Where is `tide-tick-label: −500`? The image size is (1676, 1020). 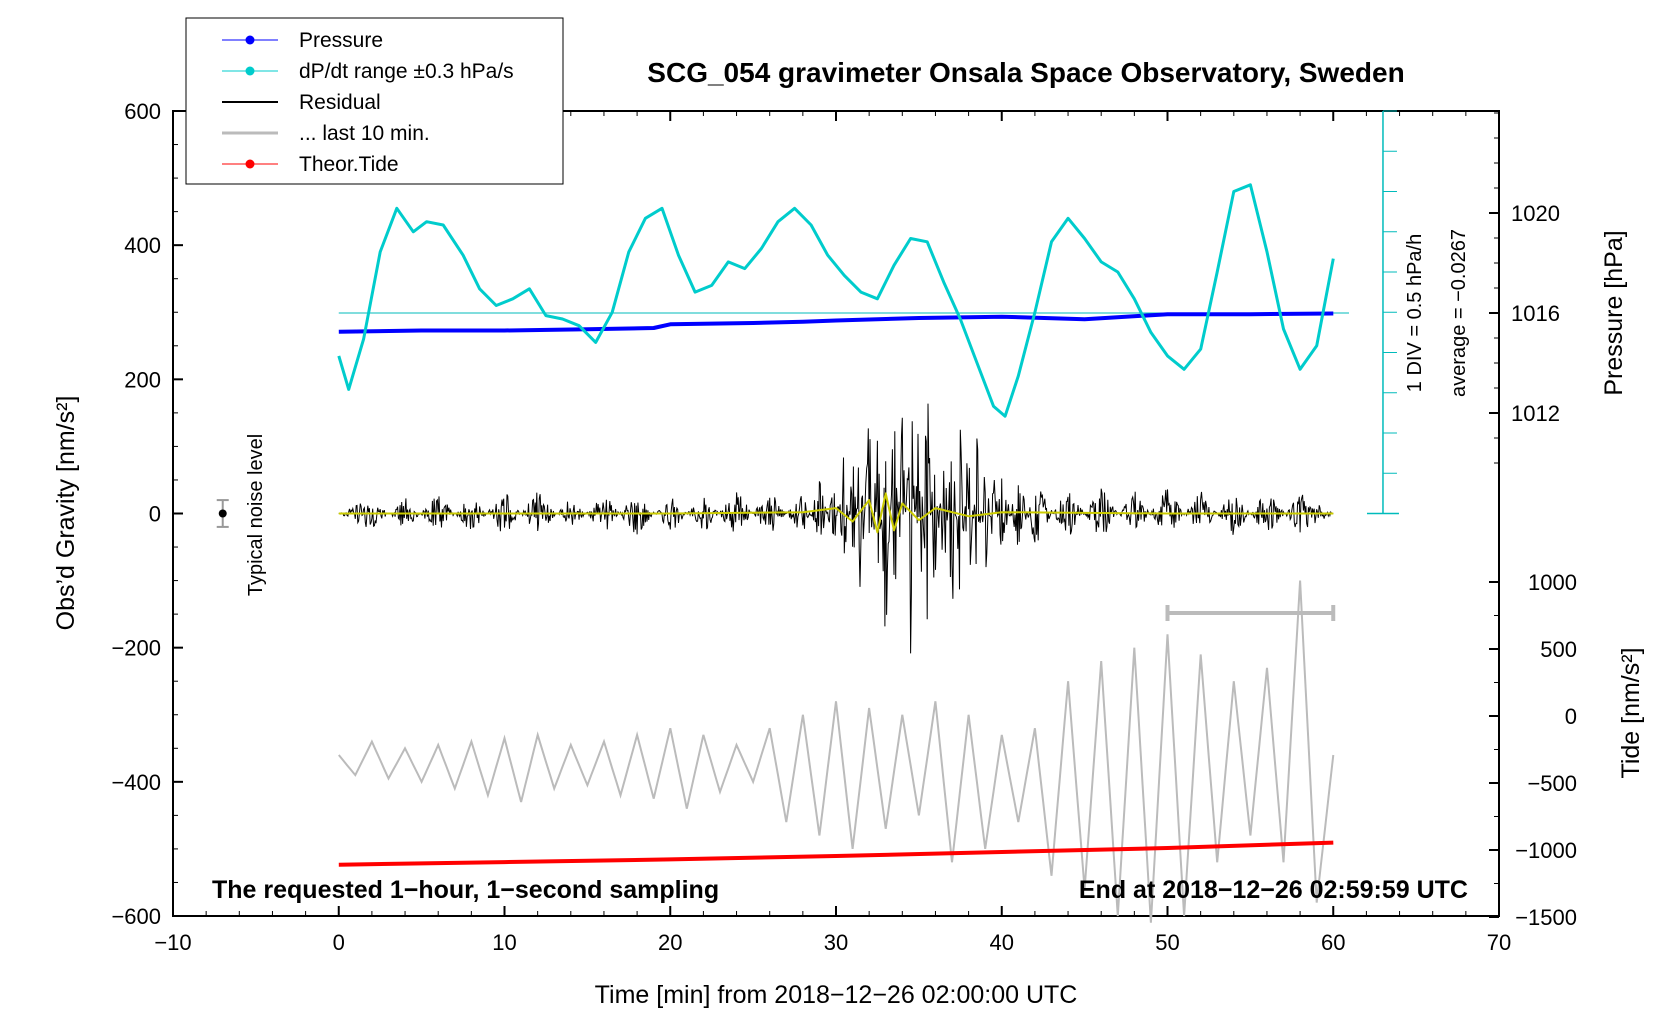 tide-tick-label: −500 is located at coordinates (1552, 783).